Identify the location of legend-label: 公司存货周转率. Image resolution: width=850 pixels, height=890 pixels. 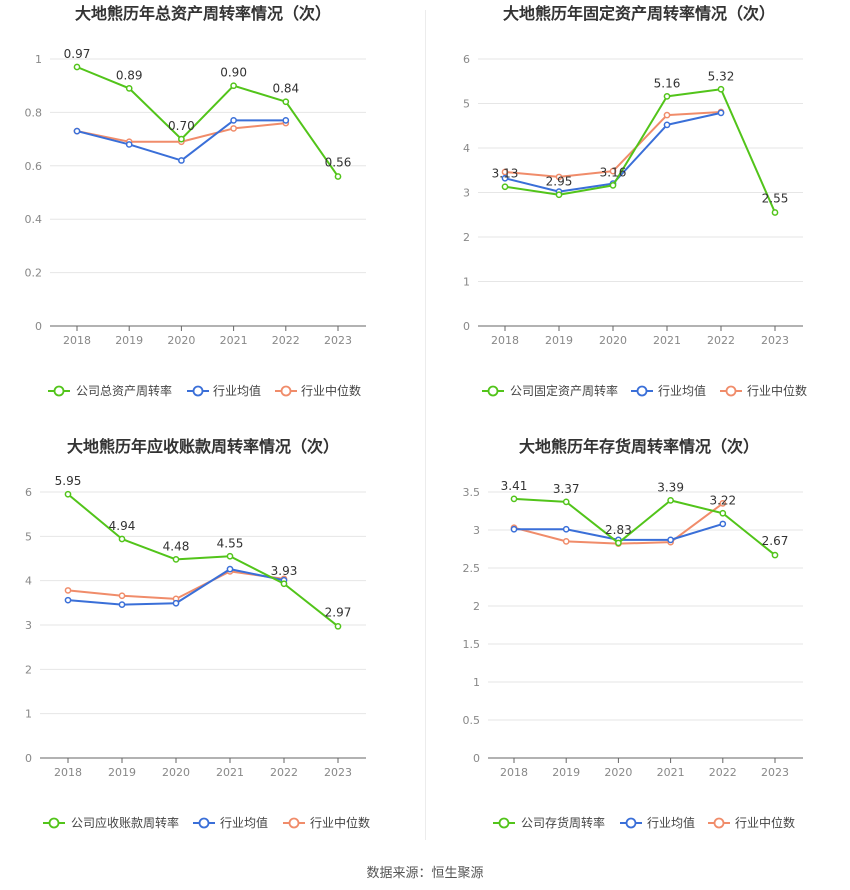
(563, 822).